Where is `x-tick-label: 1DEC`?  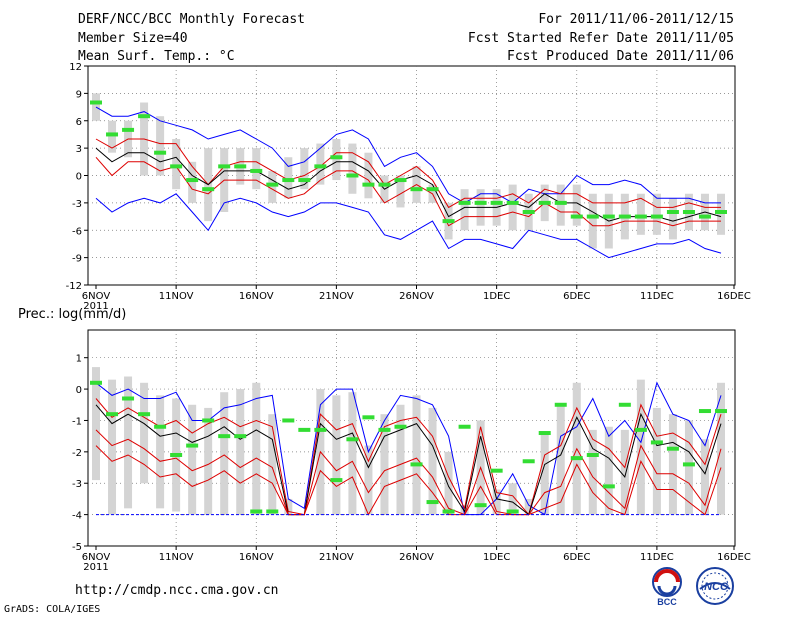
x-tick-label: 1DEC is located at coordinates (496, 296).